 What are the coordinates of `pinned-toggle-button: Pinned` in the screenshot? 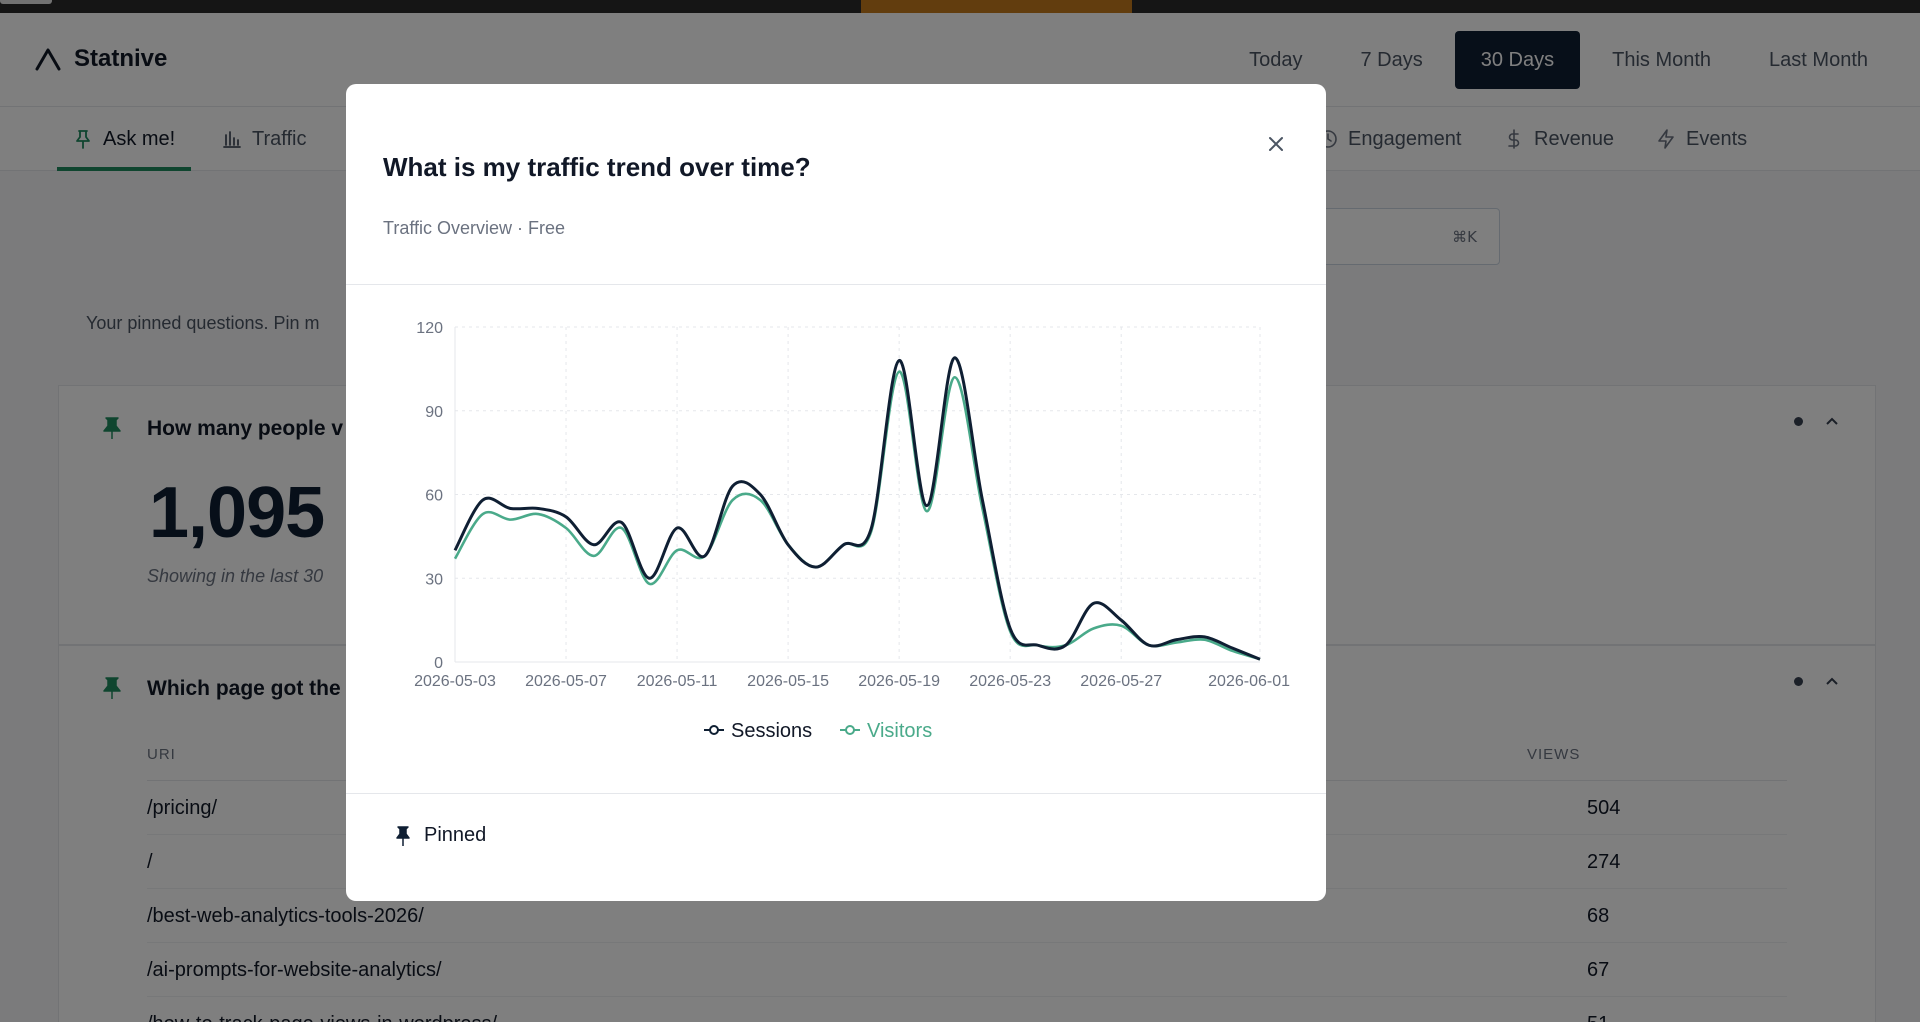 It's located at (440, 835).